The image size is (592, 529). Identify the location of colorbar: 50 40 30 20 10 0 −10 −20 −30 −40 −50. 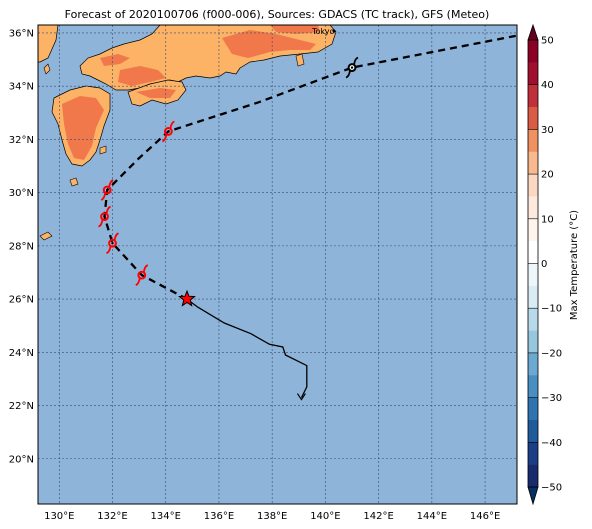
(544, 264).